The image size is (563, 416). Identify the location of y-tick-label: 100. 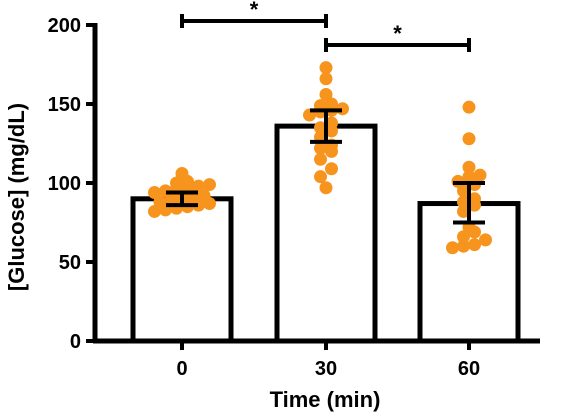
(64, 184).